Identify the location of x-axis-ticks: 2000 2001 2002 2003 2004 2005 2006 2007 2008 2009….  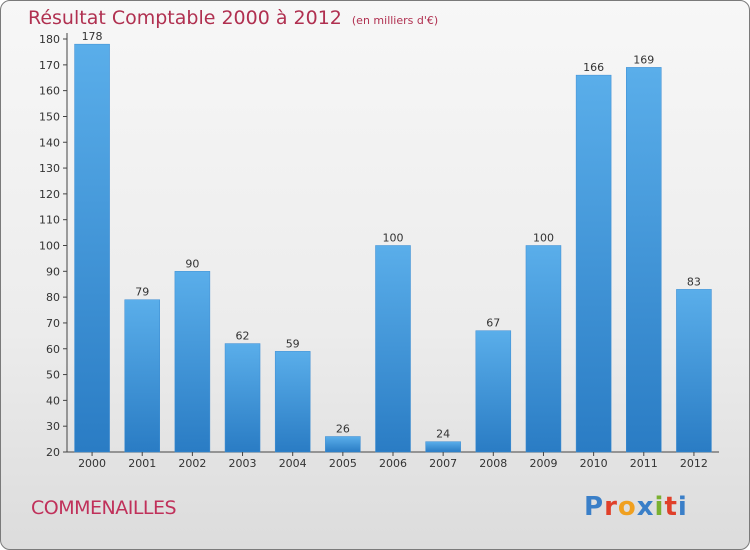
(393, 461).